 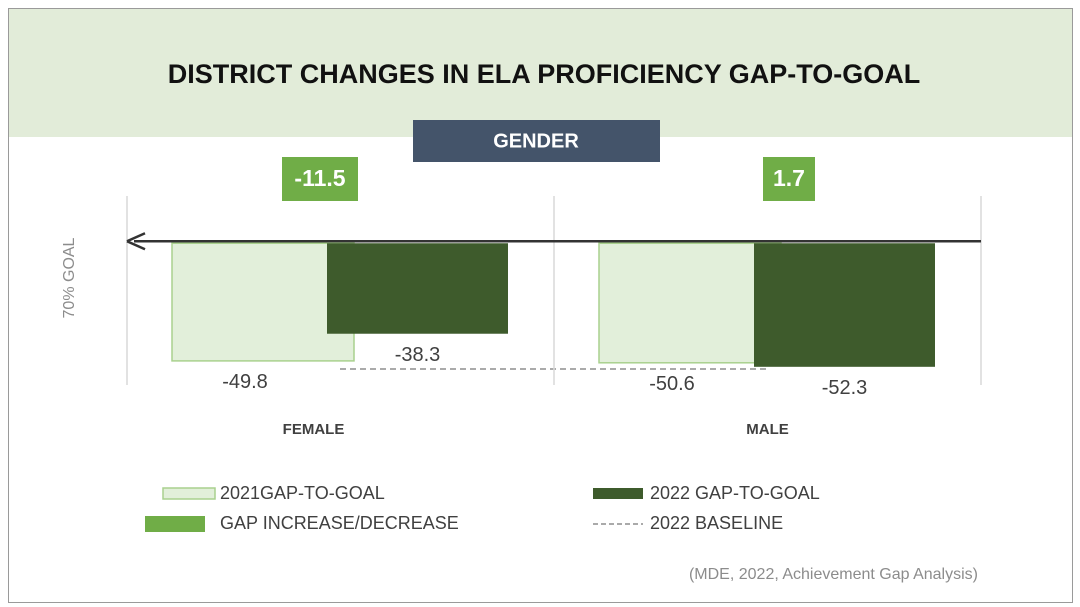 What do you see at coordinates (767, 429) in the screenshot?
I see `x-tick-label: MALE` at bounding box center [767, 429].